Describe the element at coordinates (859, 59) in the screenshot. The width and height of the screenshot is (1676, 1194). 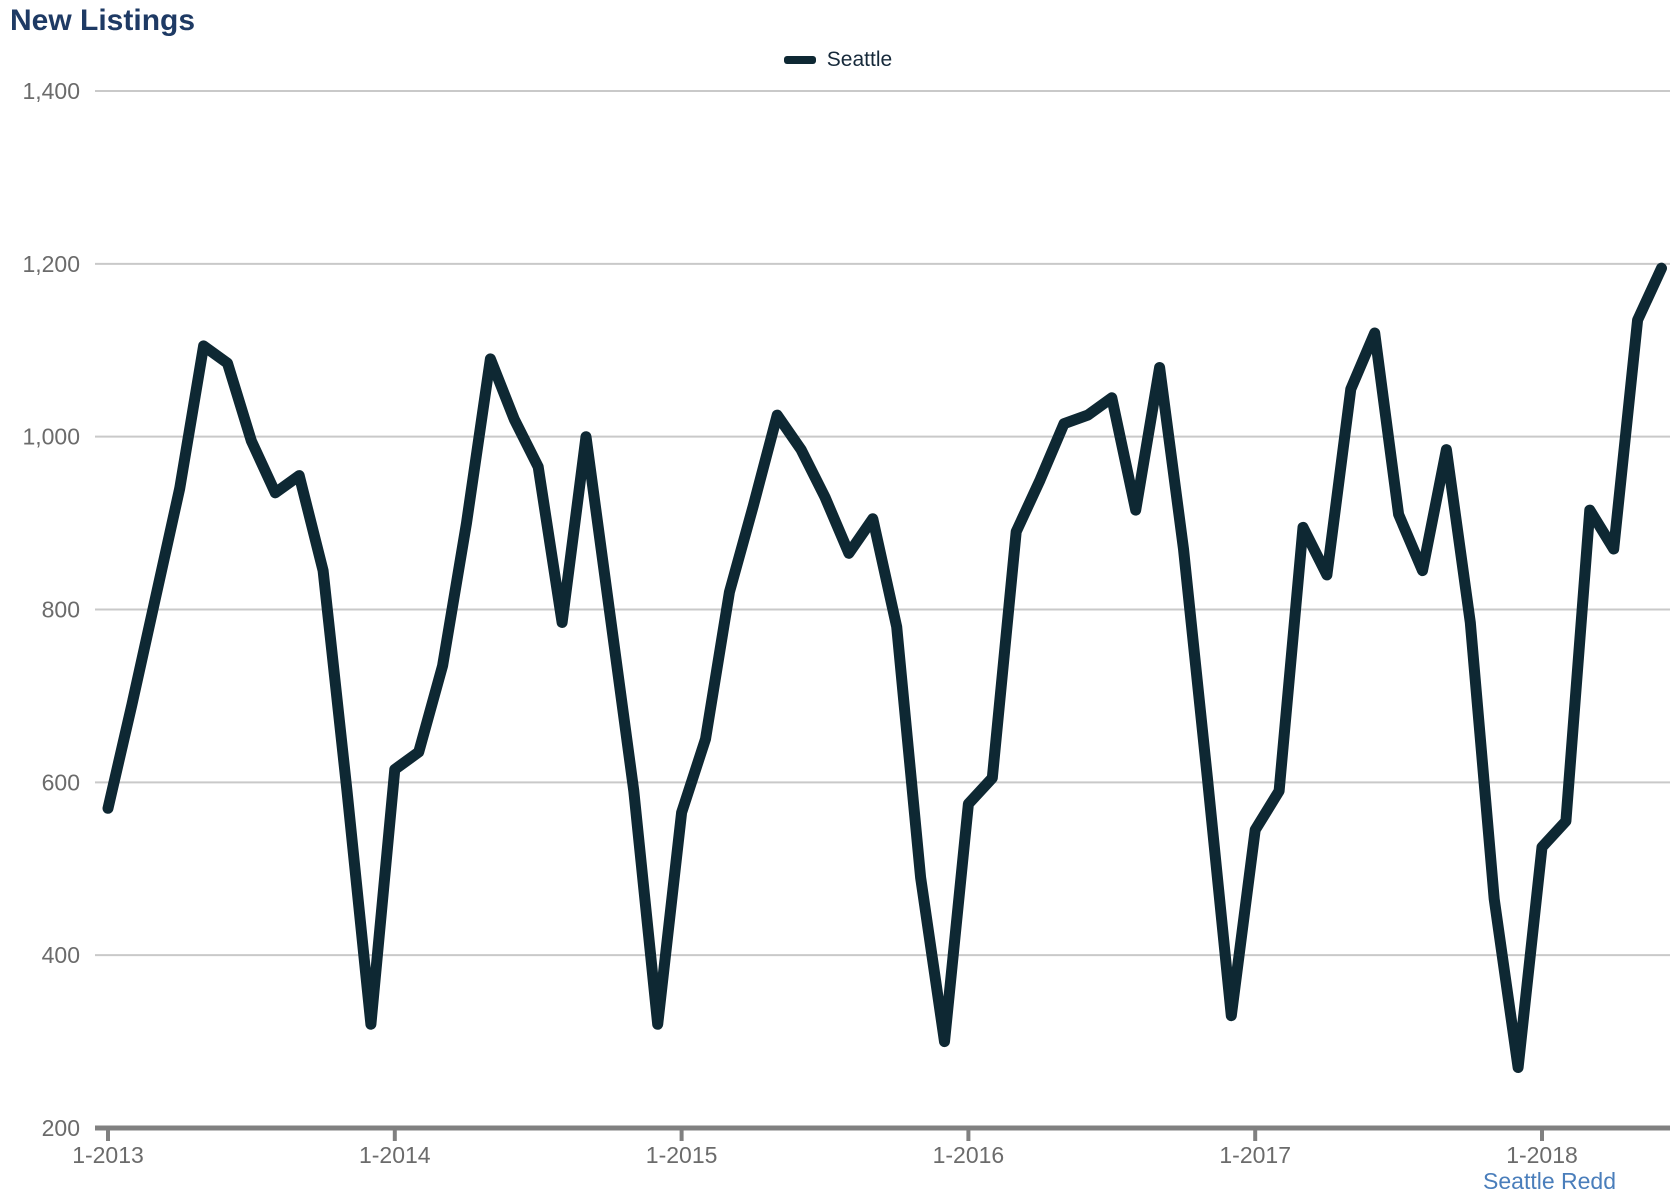
I see `legend-series-label: Seattle` at that location.